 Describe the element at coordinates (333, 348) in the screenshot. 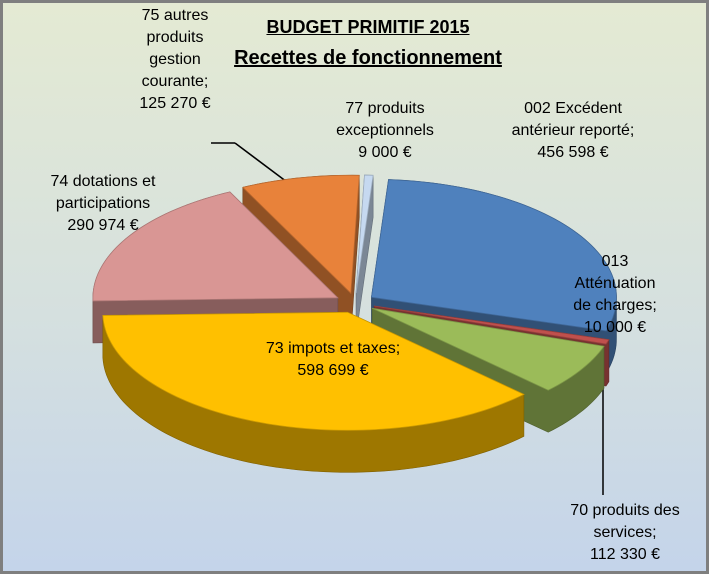

I see `category-label: 73 impots et taxes;` at that location.